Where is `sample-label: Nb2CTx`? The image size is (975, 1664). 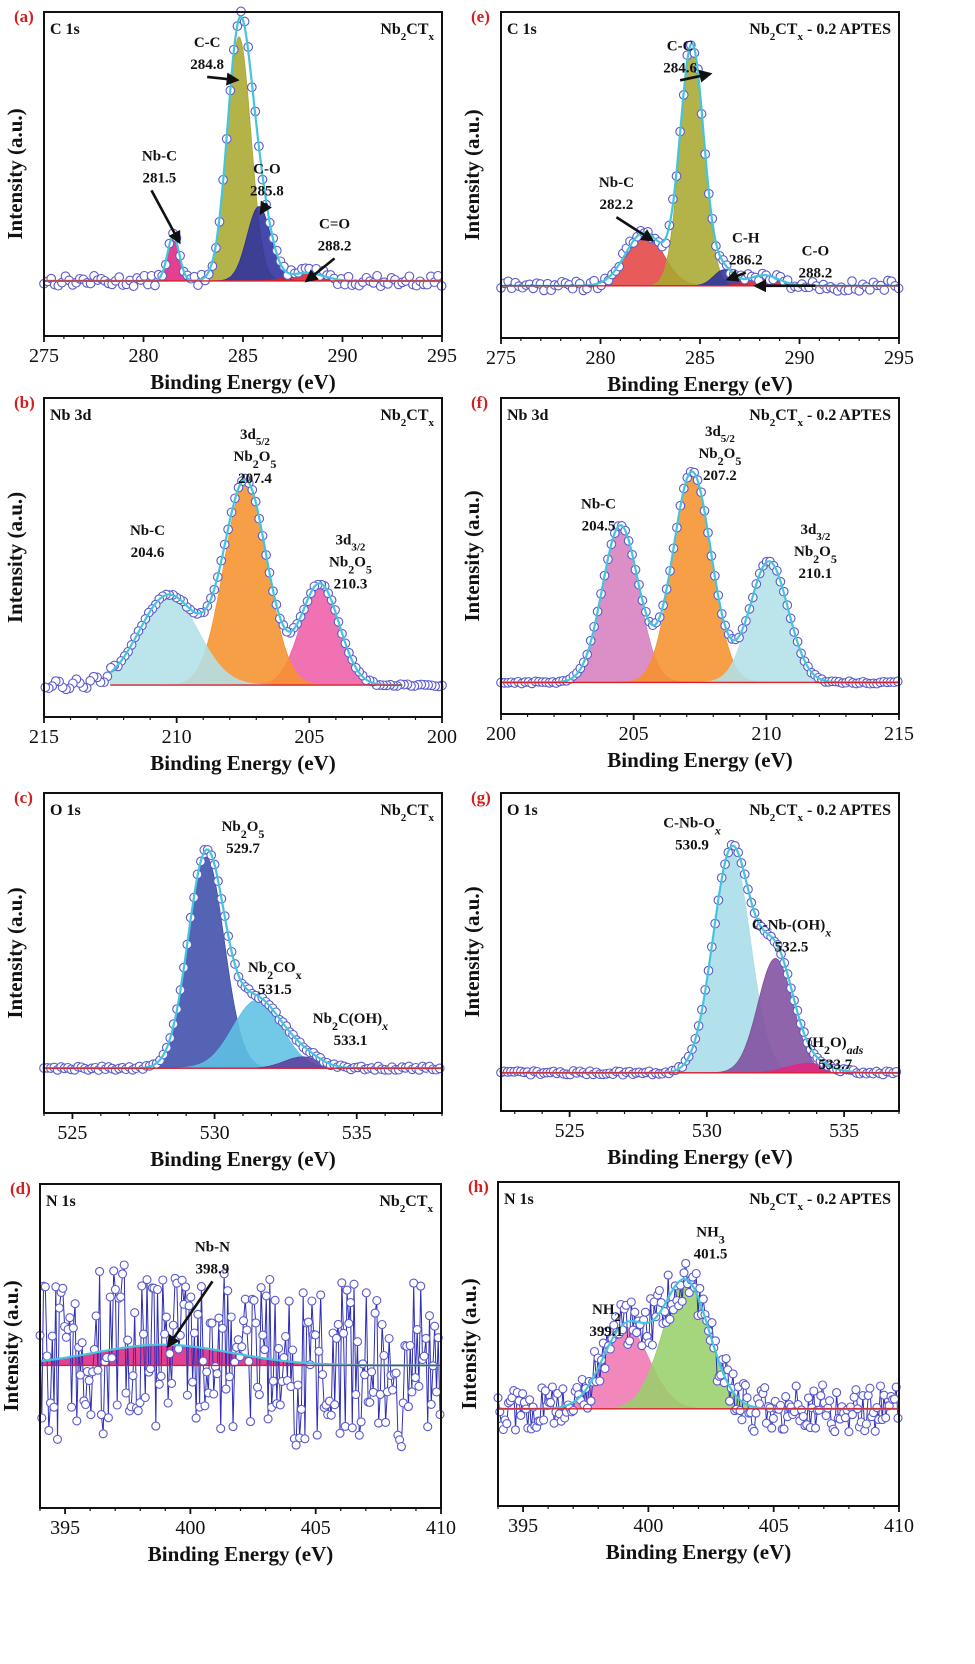
sample-label: Nb2CTx is located at coordinates (407, 813).